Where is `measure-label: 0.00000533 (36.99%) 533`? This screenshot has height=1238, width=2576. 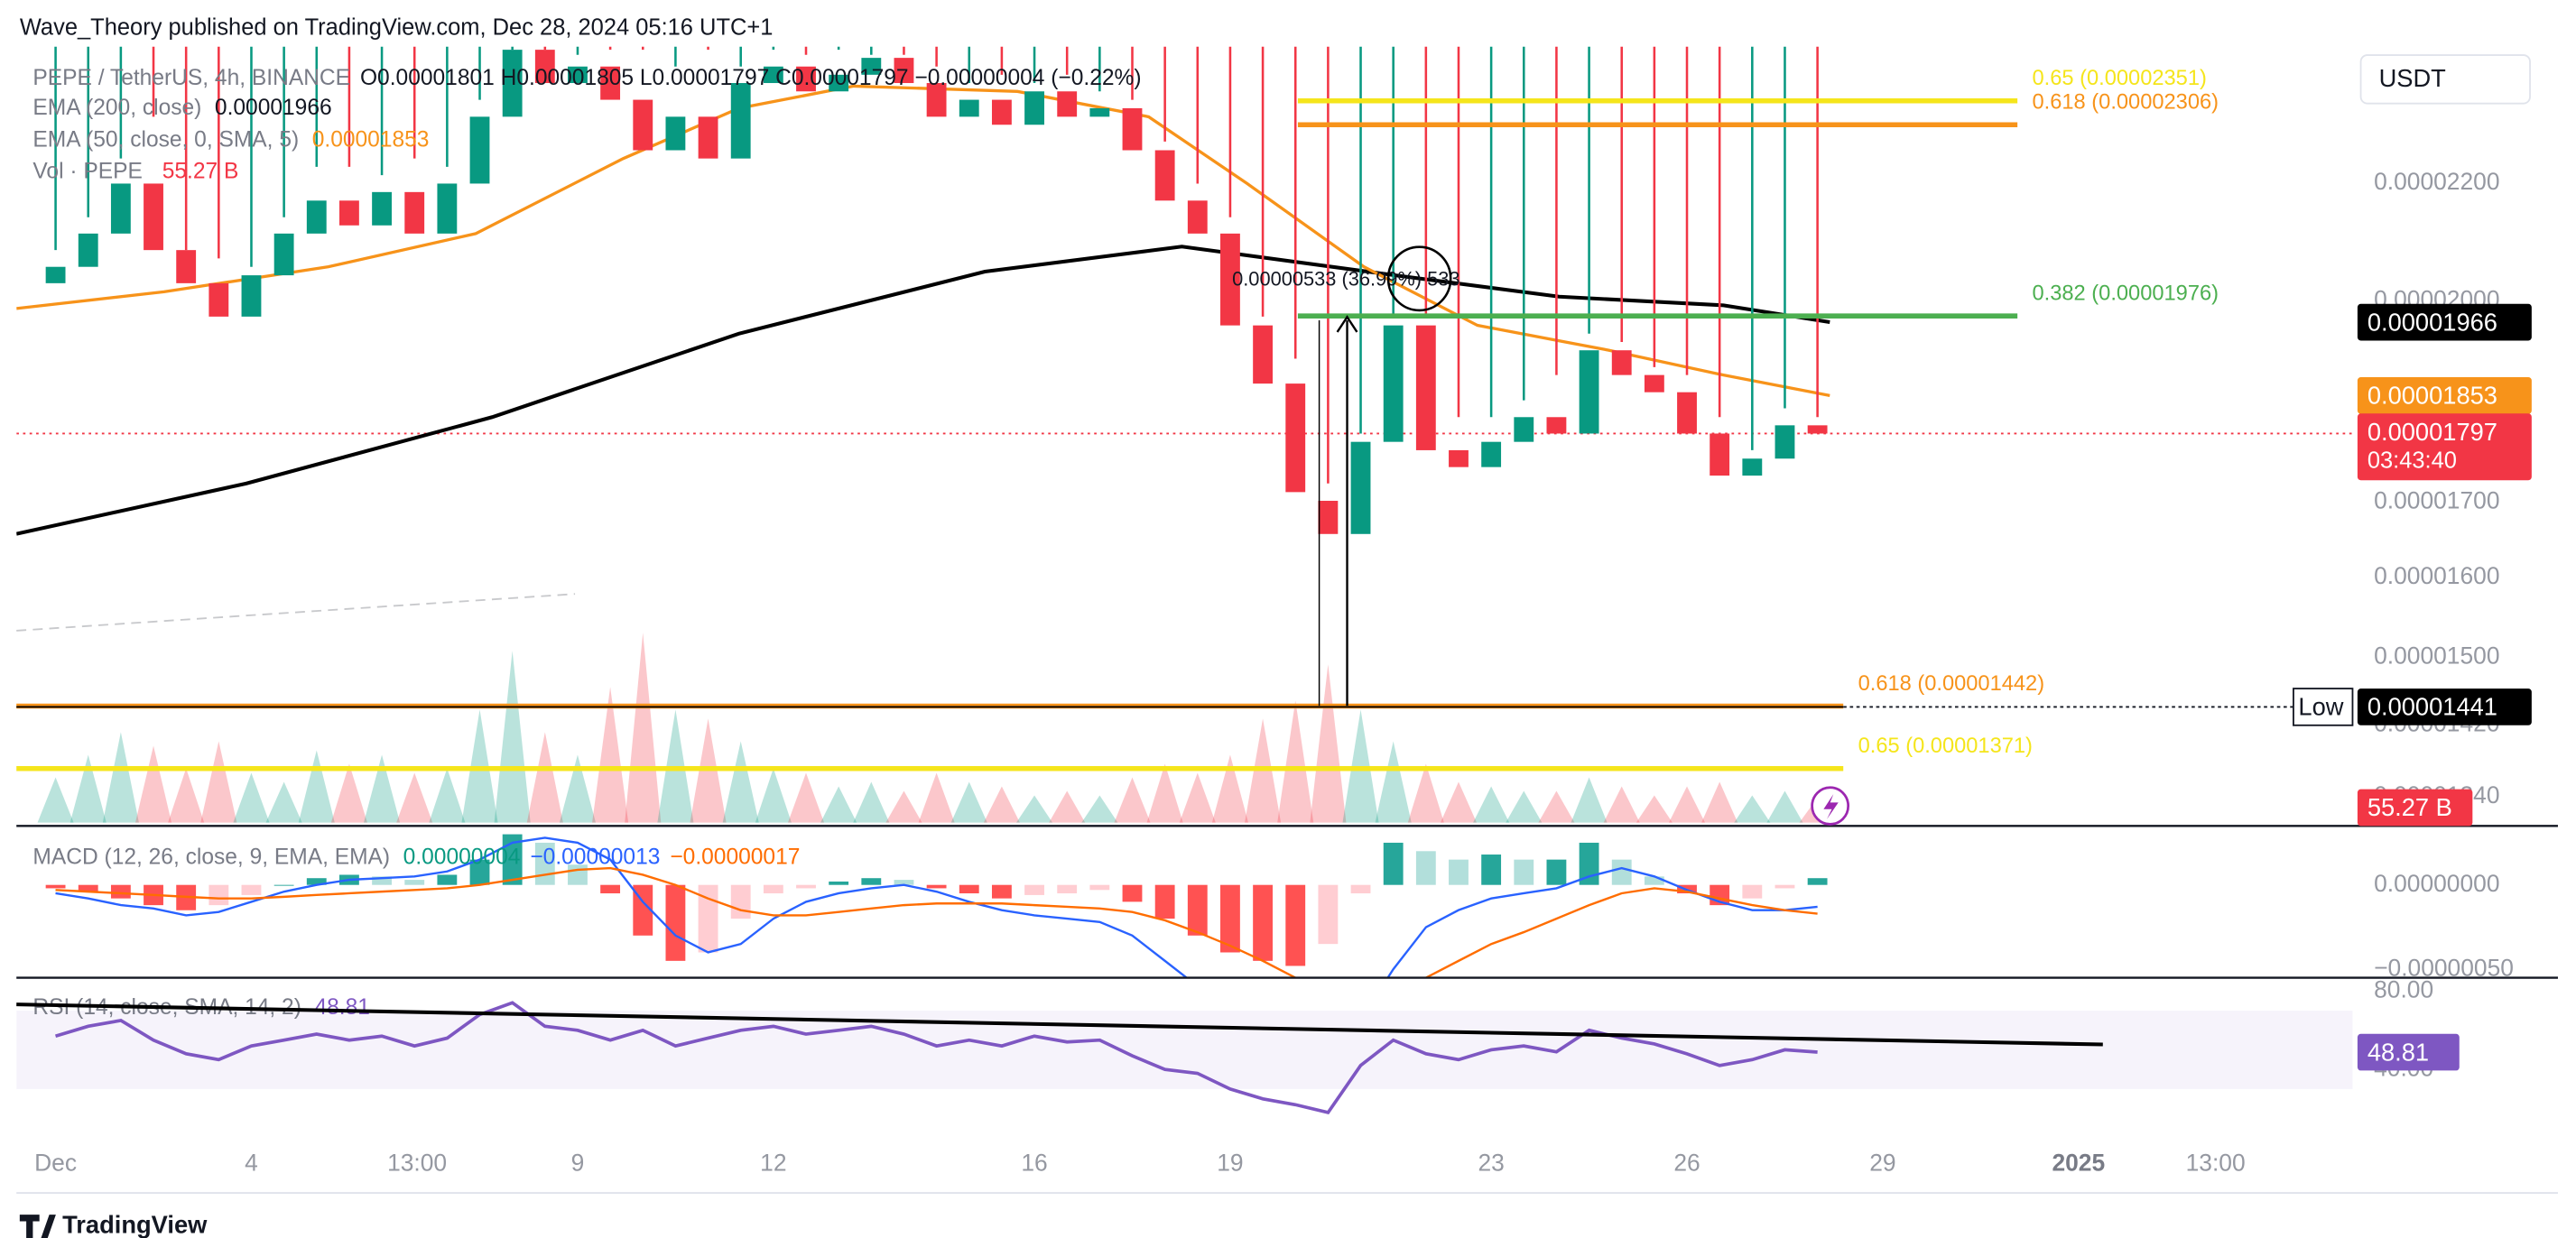 measure-label: 0.00000533 (36.99%) 533 is located at coordinates (1345, 279).